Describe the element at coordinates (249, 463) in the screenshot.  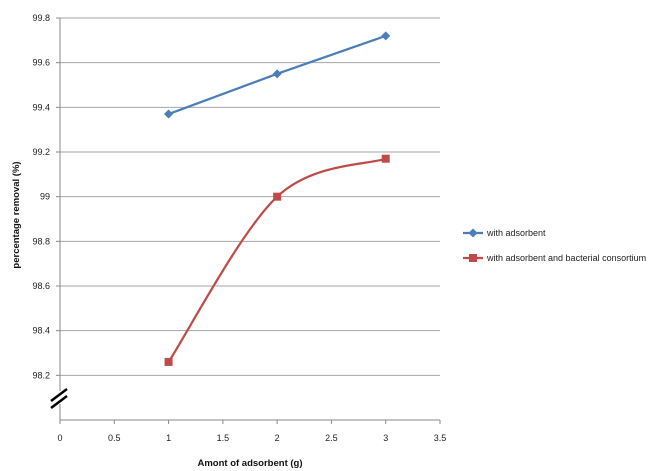
I see `x-axis-title: Amont of adsorbent (g)` at that location.